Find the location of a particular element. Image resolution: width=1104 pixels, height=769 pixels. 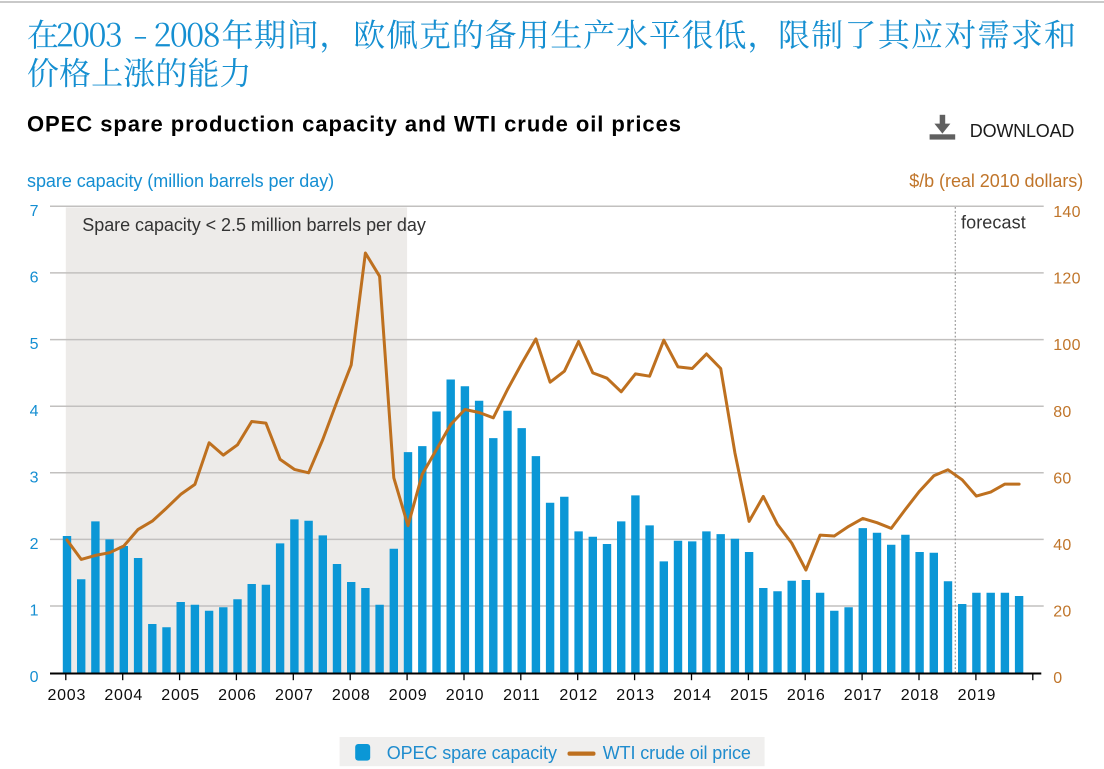

svg-text: 4 is located at coordinates (34, 411).